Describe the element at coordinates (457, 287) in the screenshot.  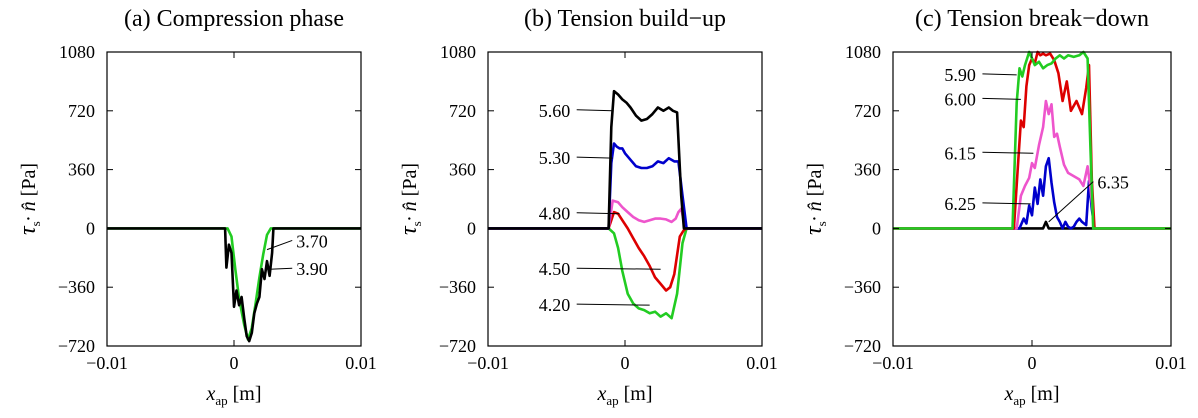
I see `panel-b-ytick-label: −360` at that location.